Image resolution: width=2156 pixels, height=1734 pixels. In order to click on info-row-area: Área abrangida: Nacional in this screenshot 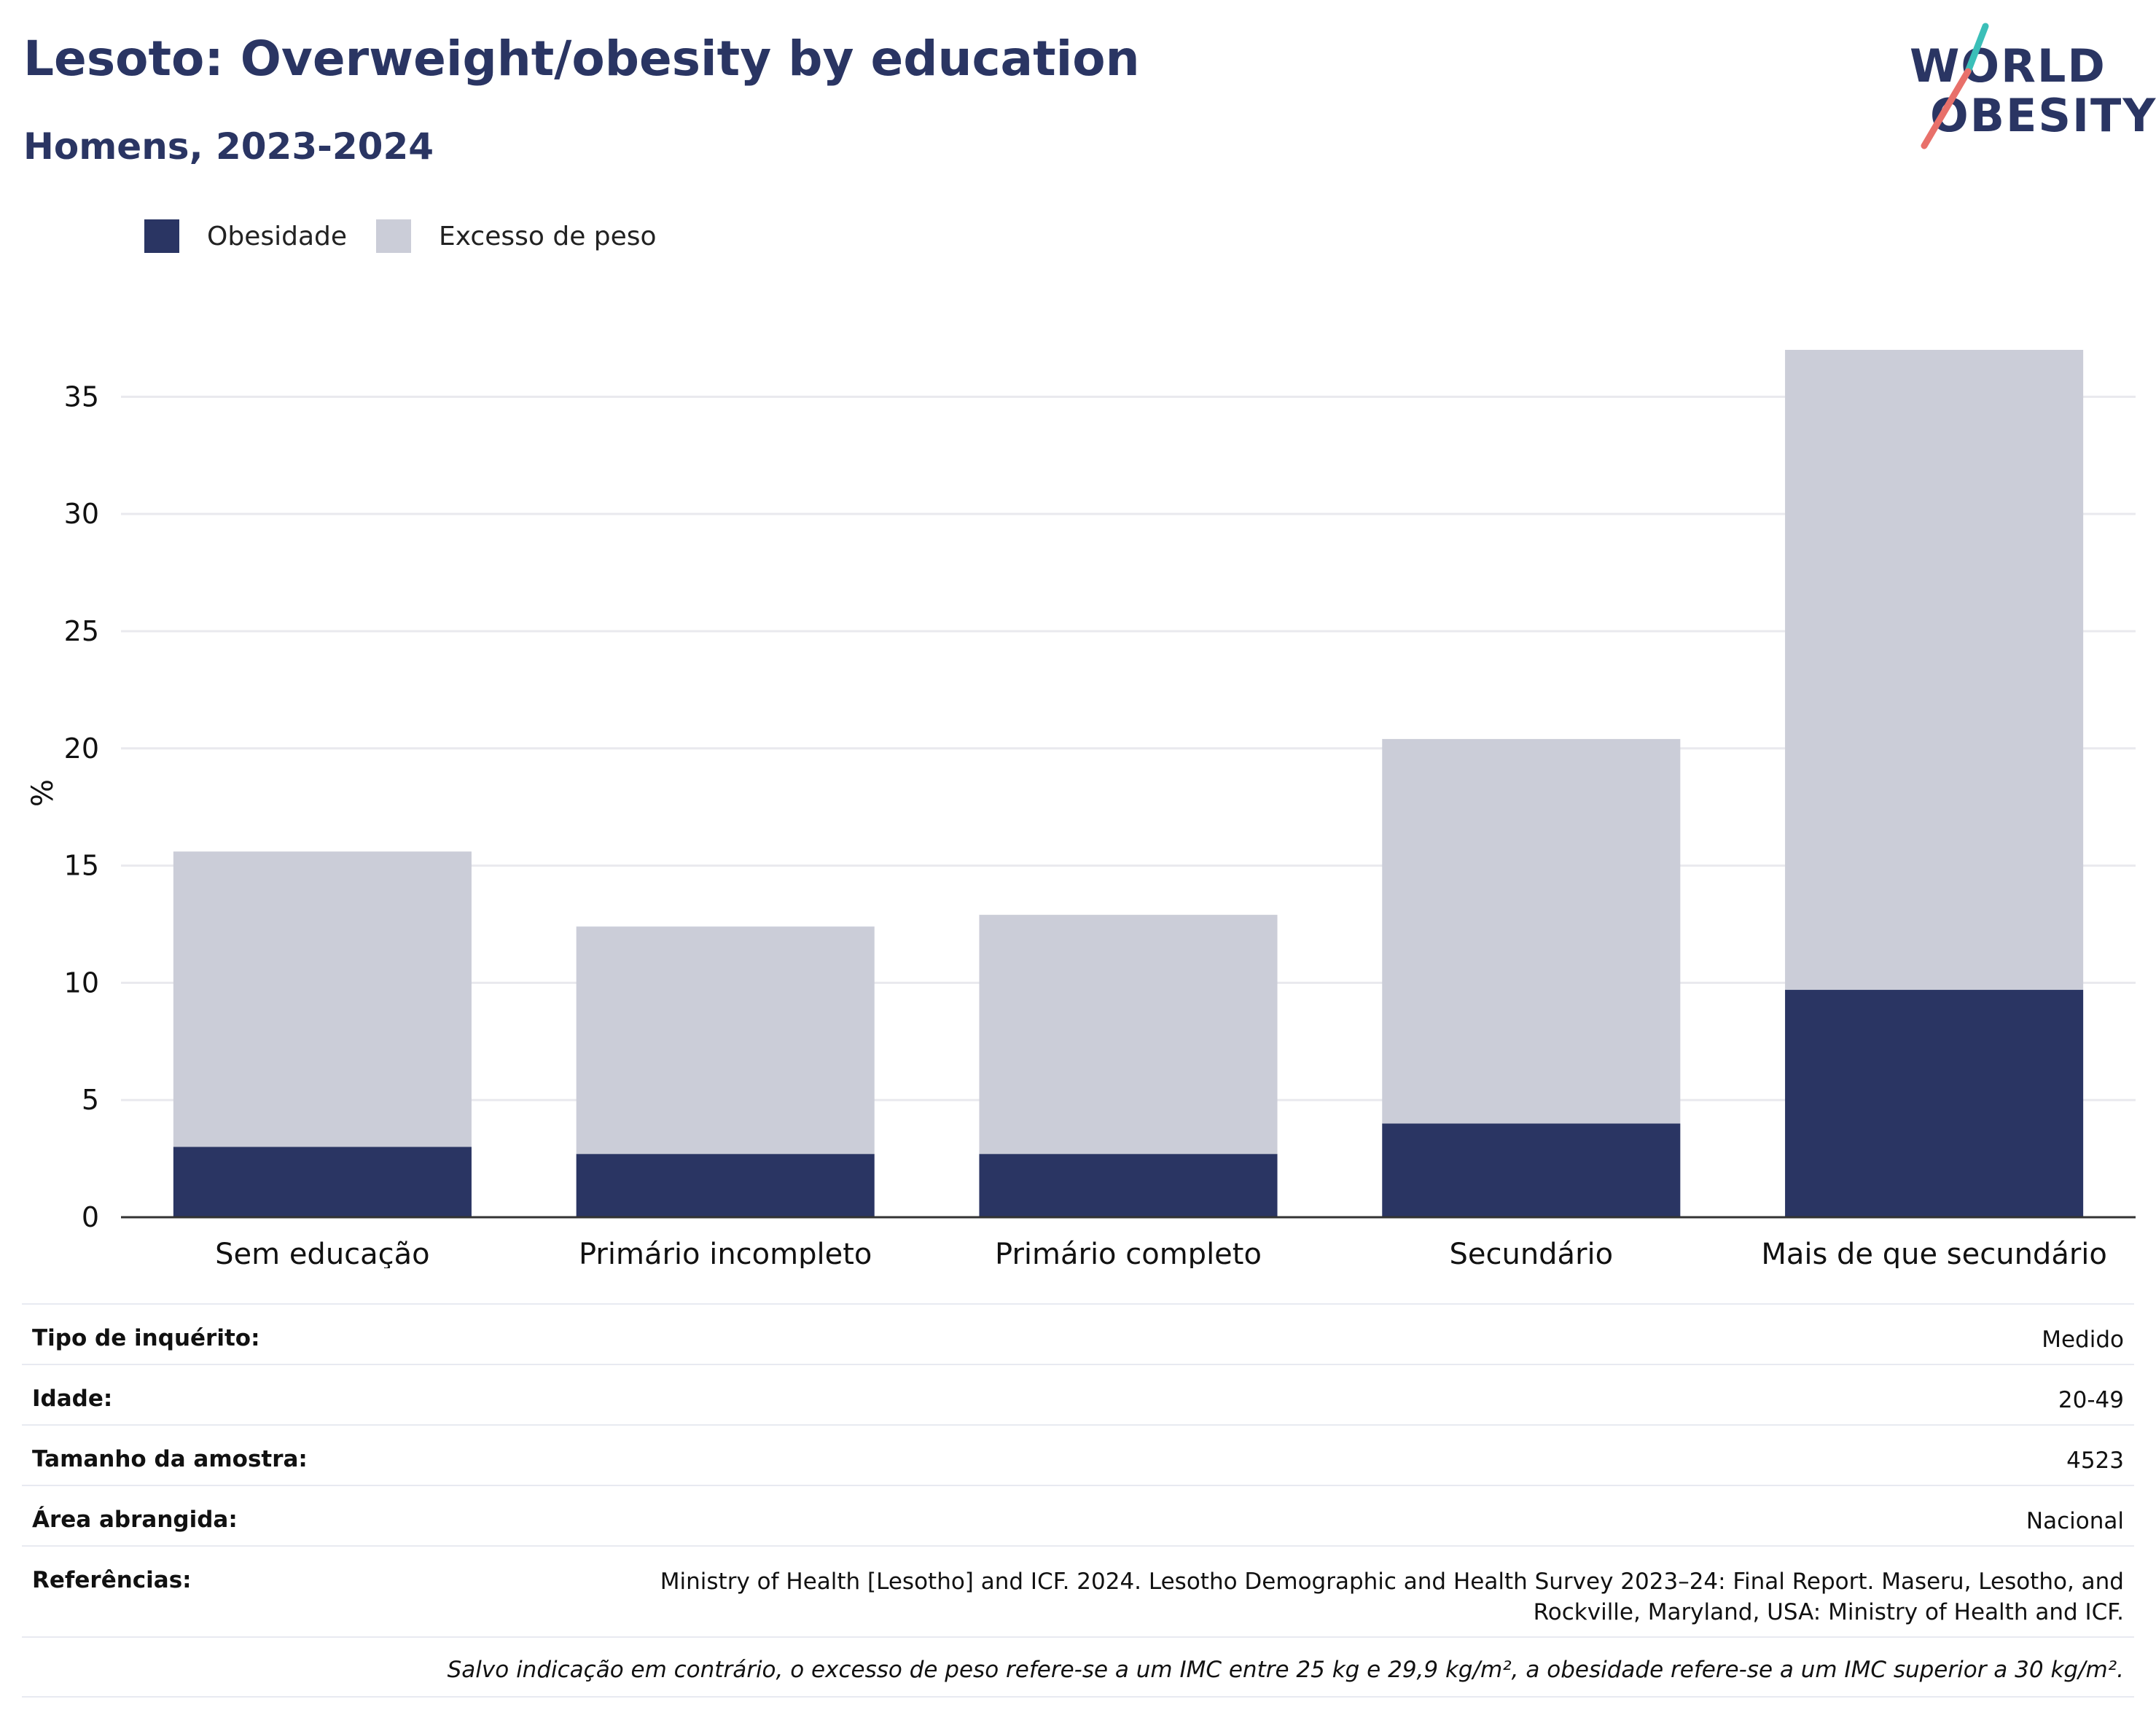, I will do `click(1078, 1515)`.